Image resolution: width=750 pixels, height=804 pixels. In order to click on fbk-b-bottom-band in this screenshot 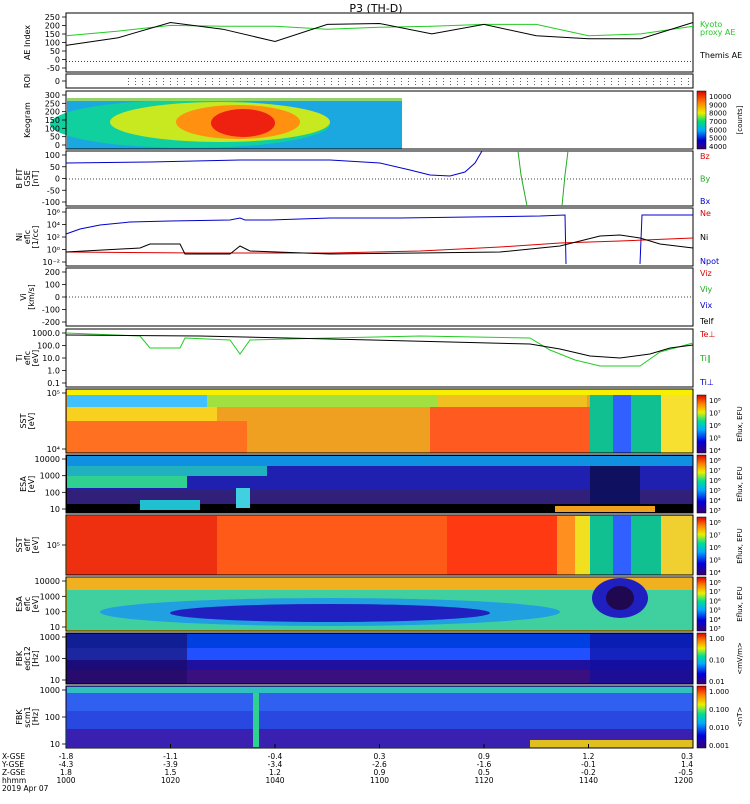, I will do `click(611, 744)`.